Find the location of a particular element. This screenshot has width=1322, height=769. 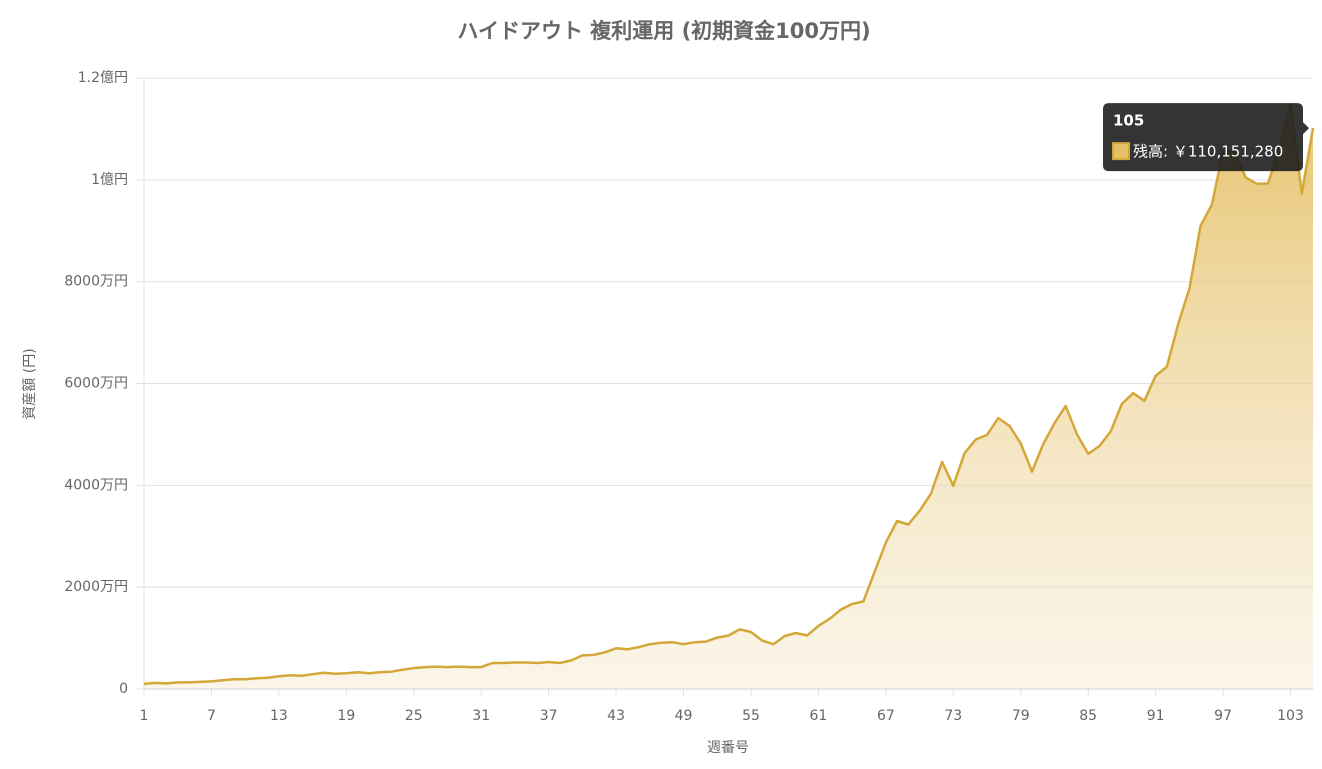

x-tick-label: 1 is located at coordinates (144, 716).